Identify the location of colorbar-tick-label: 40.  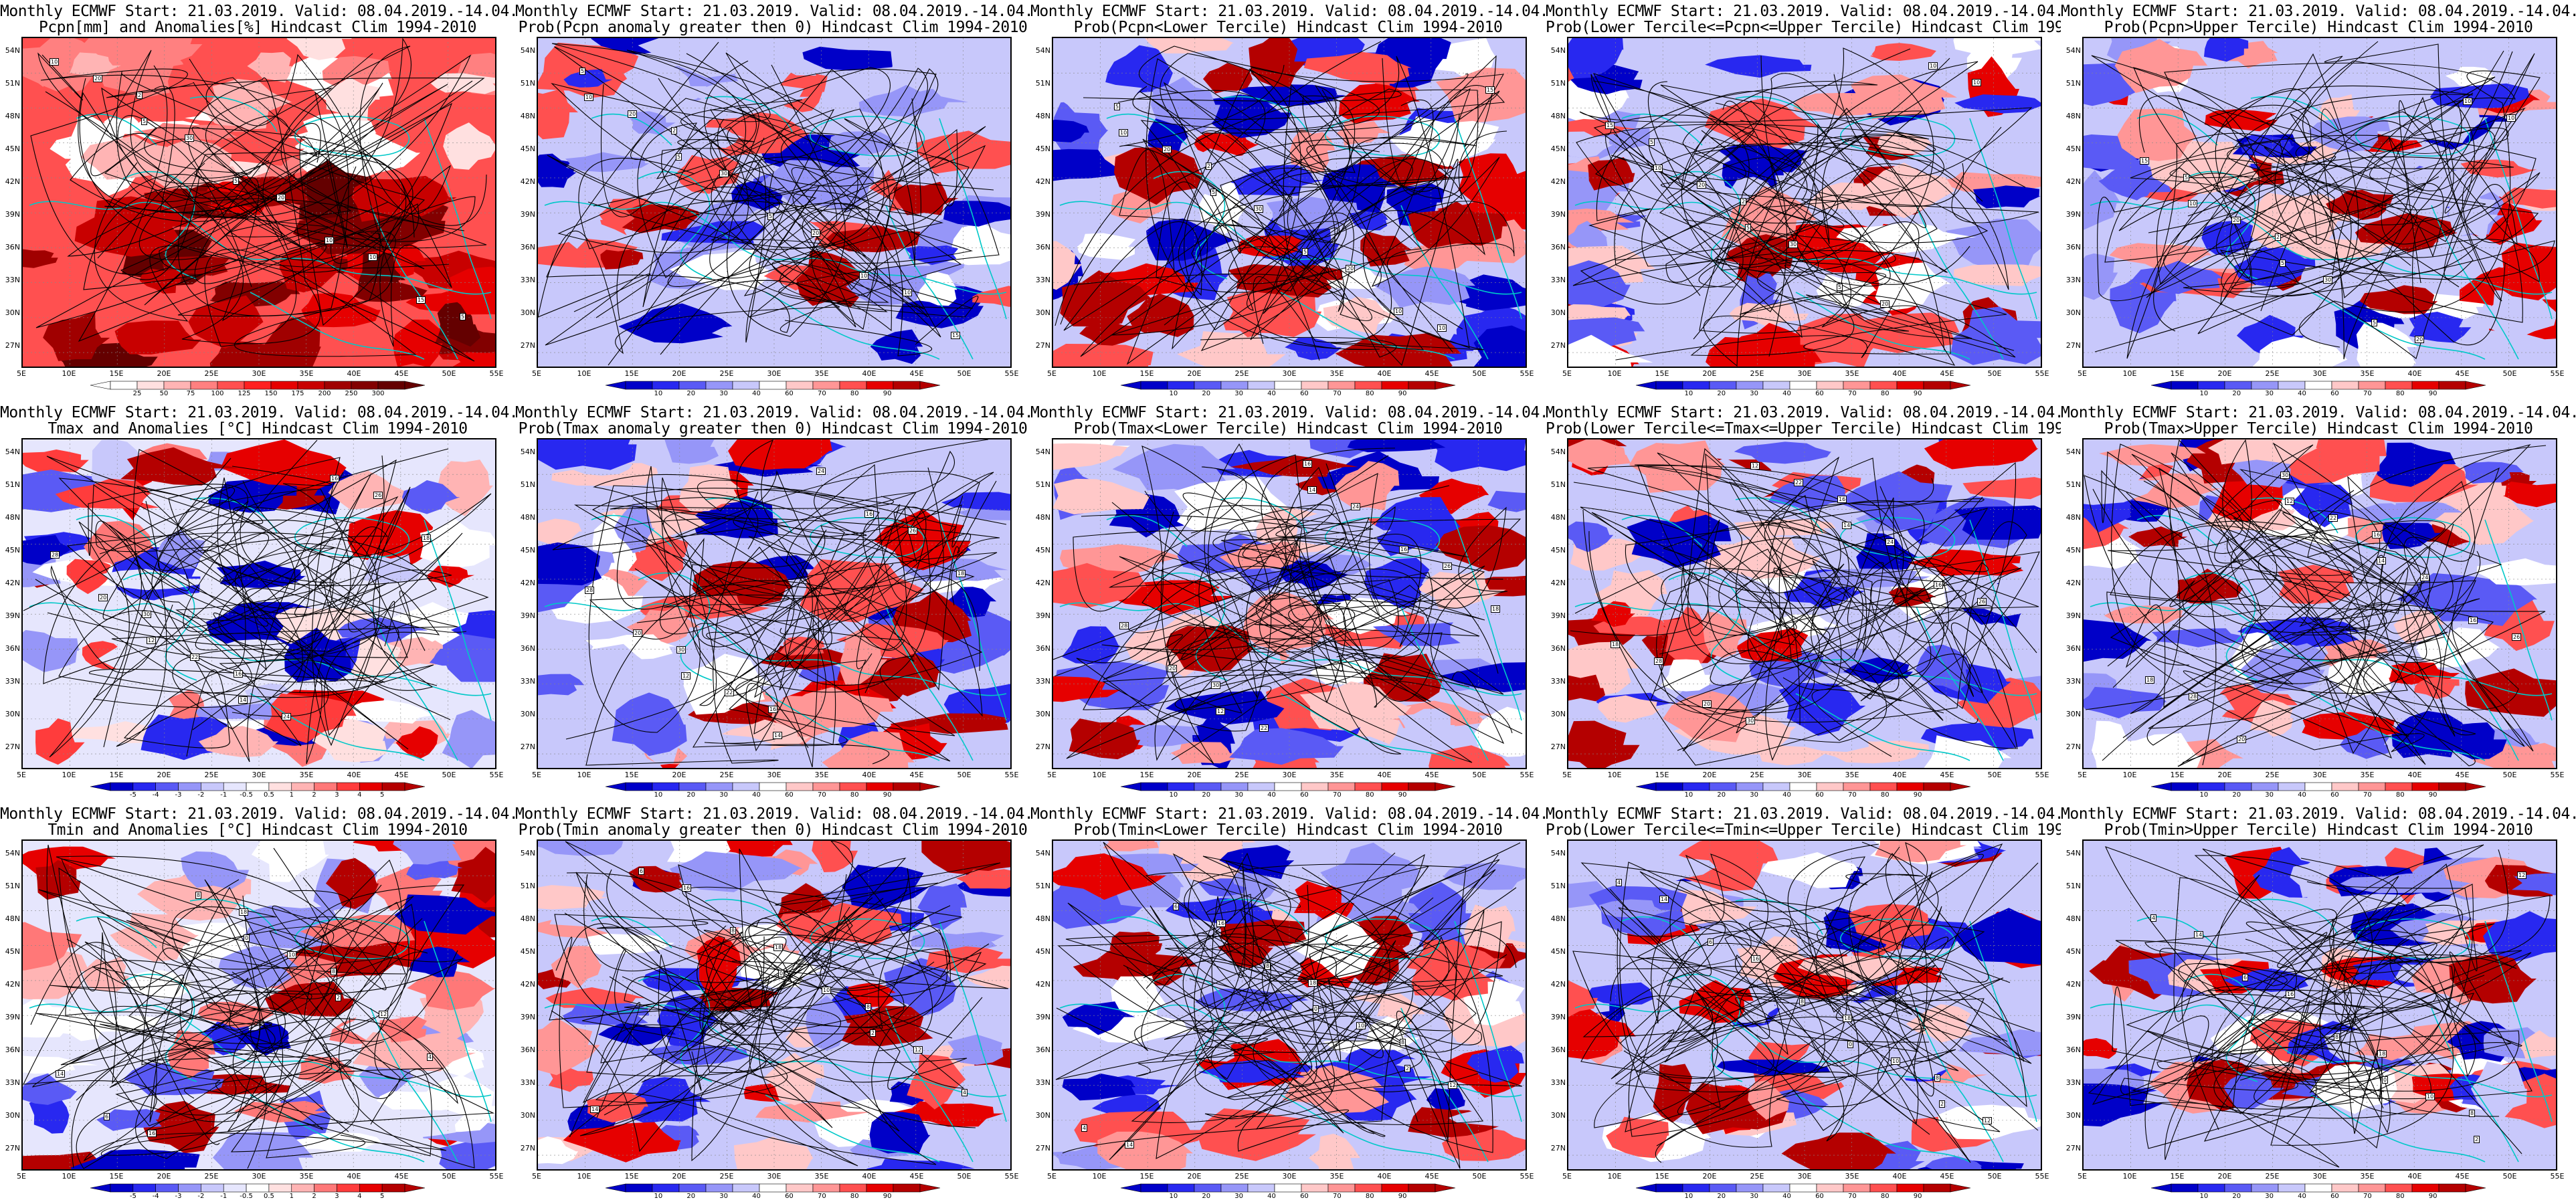
(1271, 393).